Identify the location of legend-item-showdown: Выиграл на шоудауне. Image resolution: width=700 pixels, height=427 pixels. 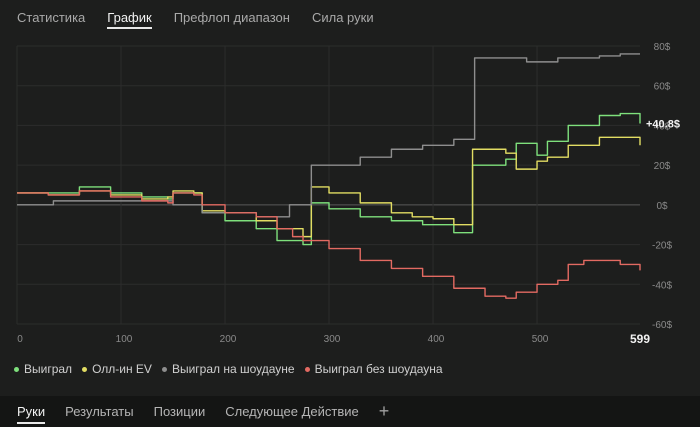
(228, 369).